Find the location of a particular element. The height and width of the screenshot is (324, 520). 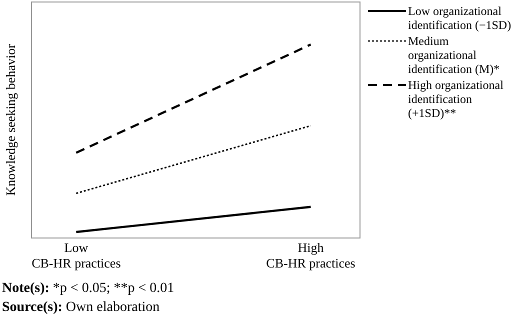

legend-label: Medium organizational identification (M)* is located at coordinates (454, 55).